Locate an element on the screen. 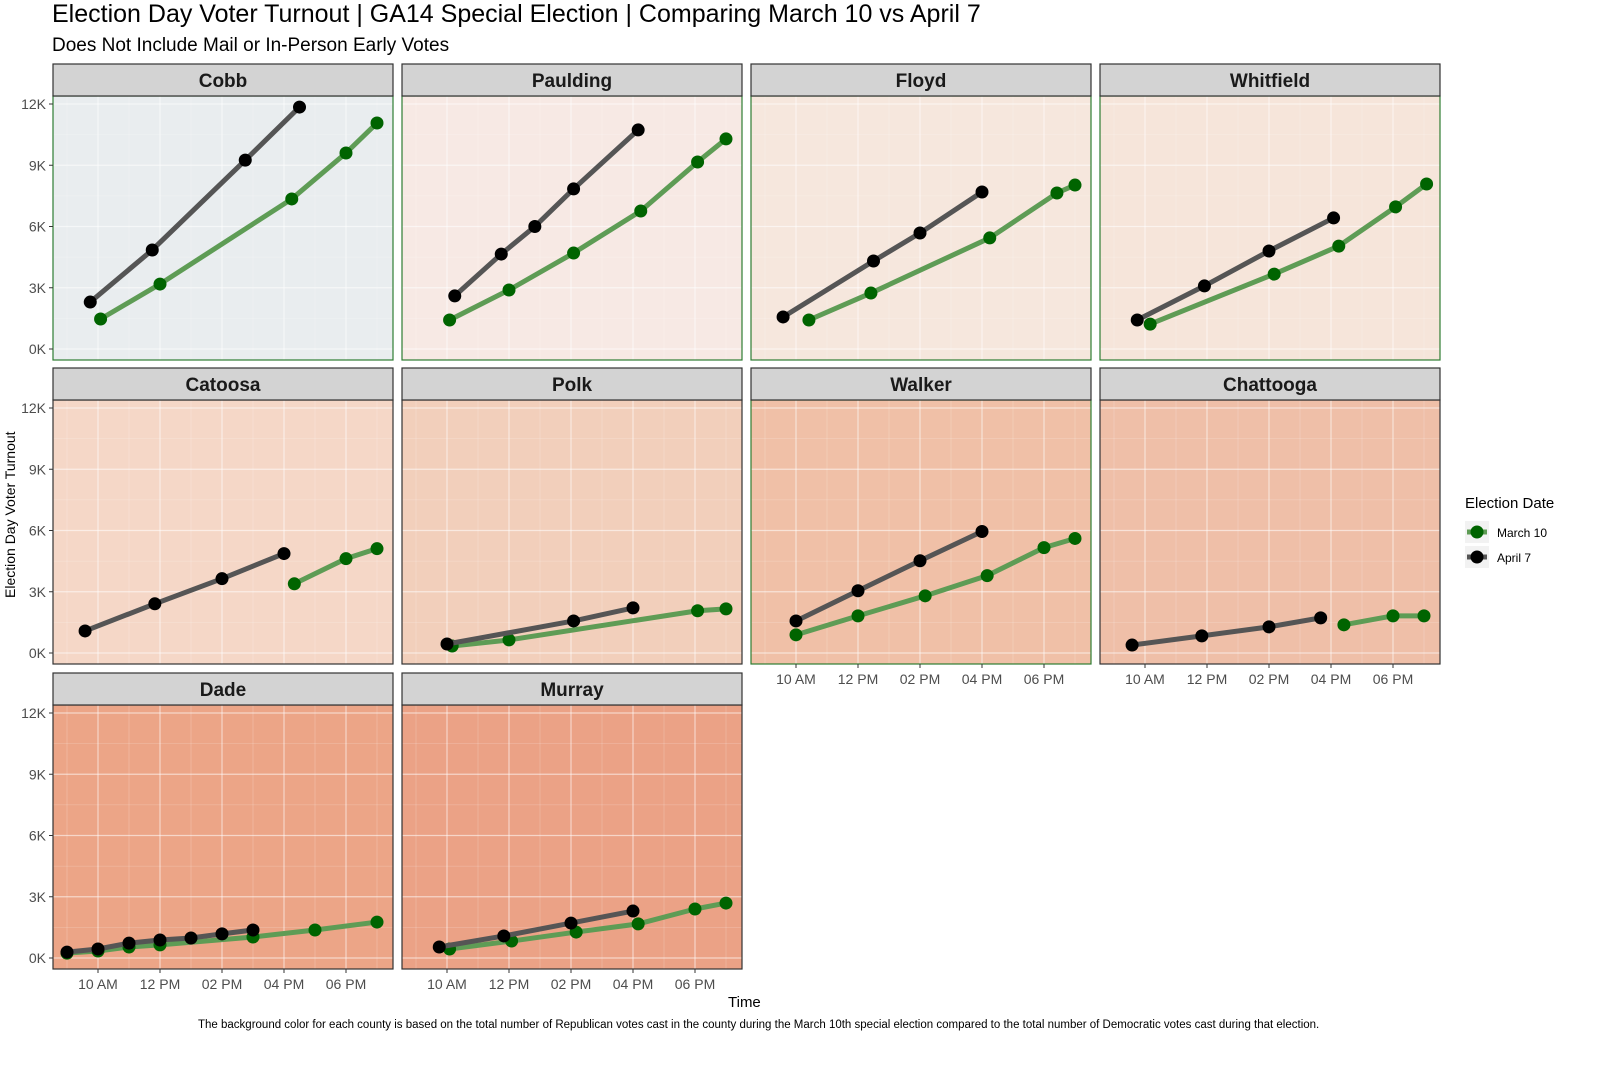 Image resolution: width=1609 pixels, height=1066 pixels. x-tick-label: 06 PM is located at coordinates (1044, 679).